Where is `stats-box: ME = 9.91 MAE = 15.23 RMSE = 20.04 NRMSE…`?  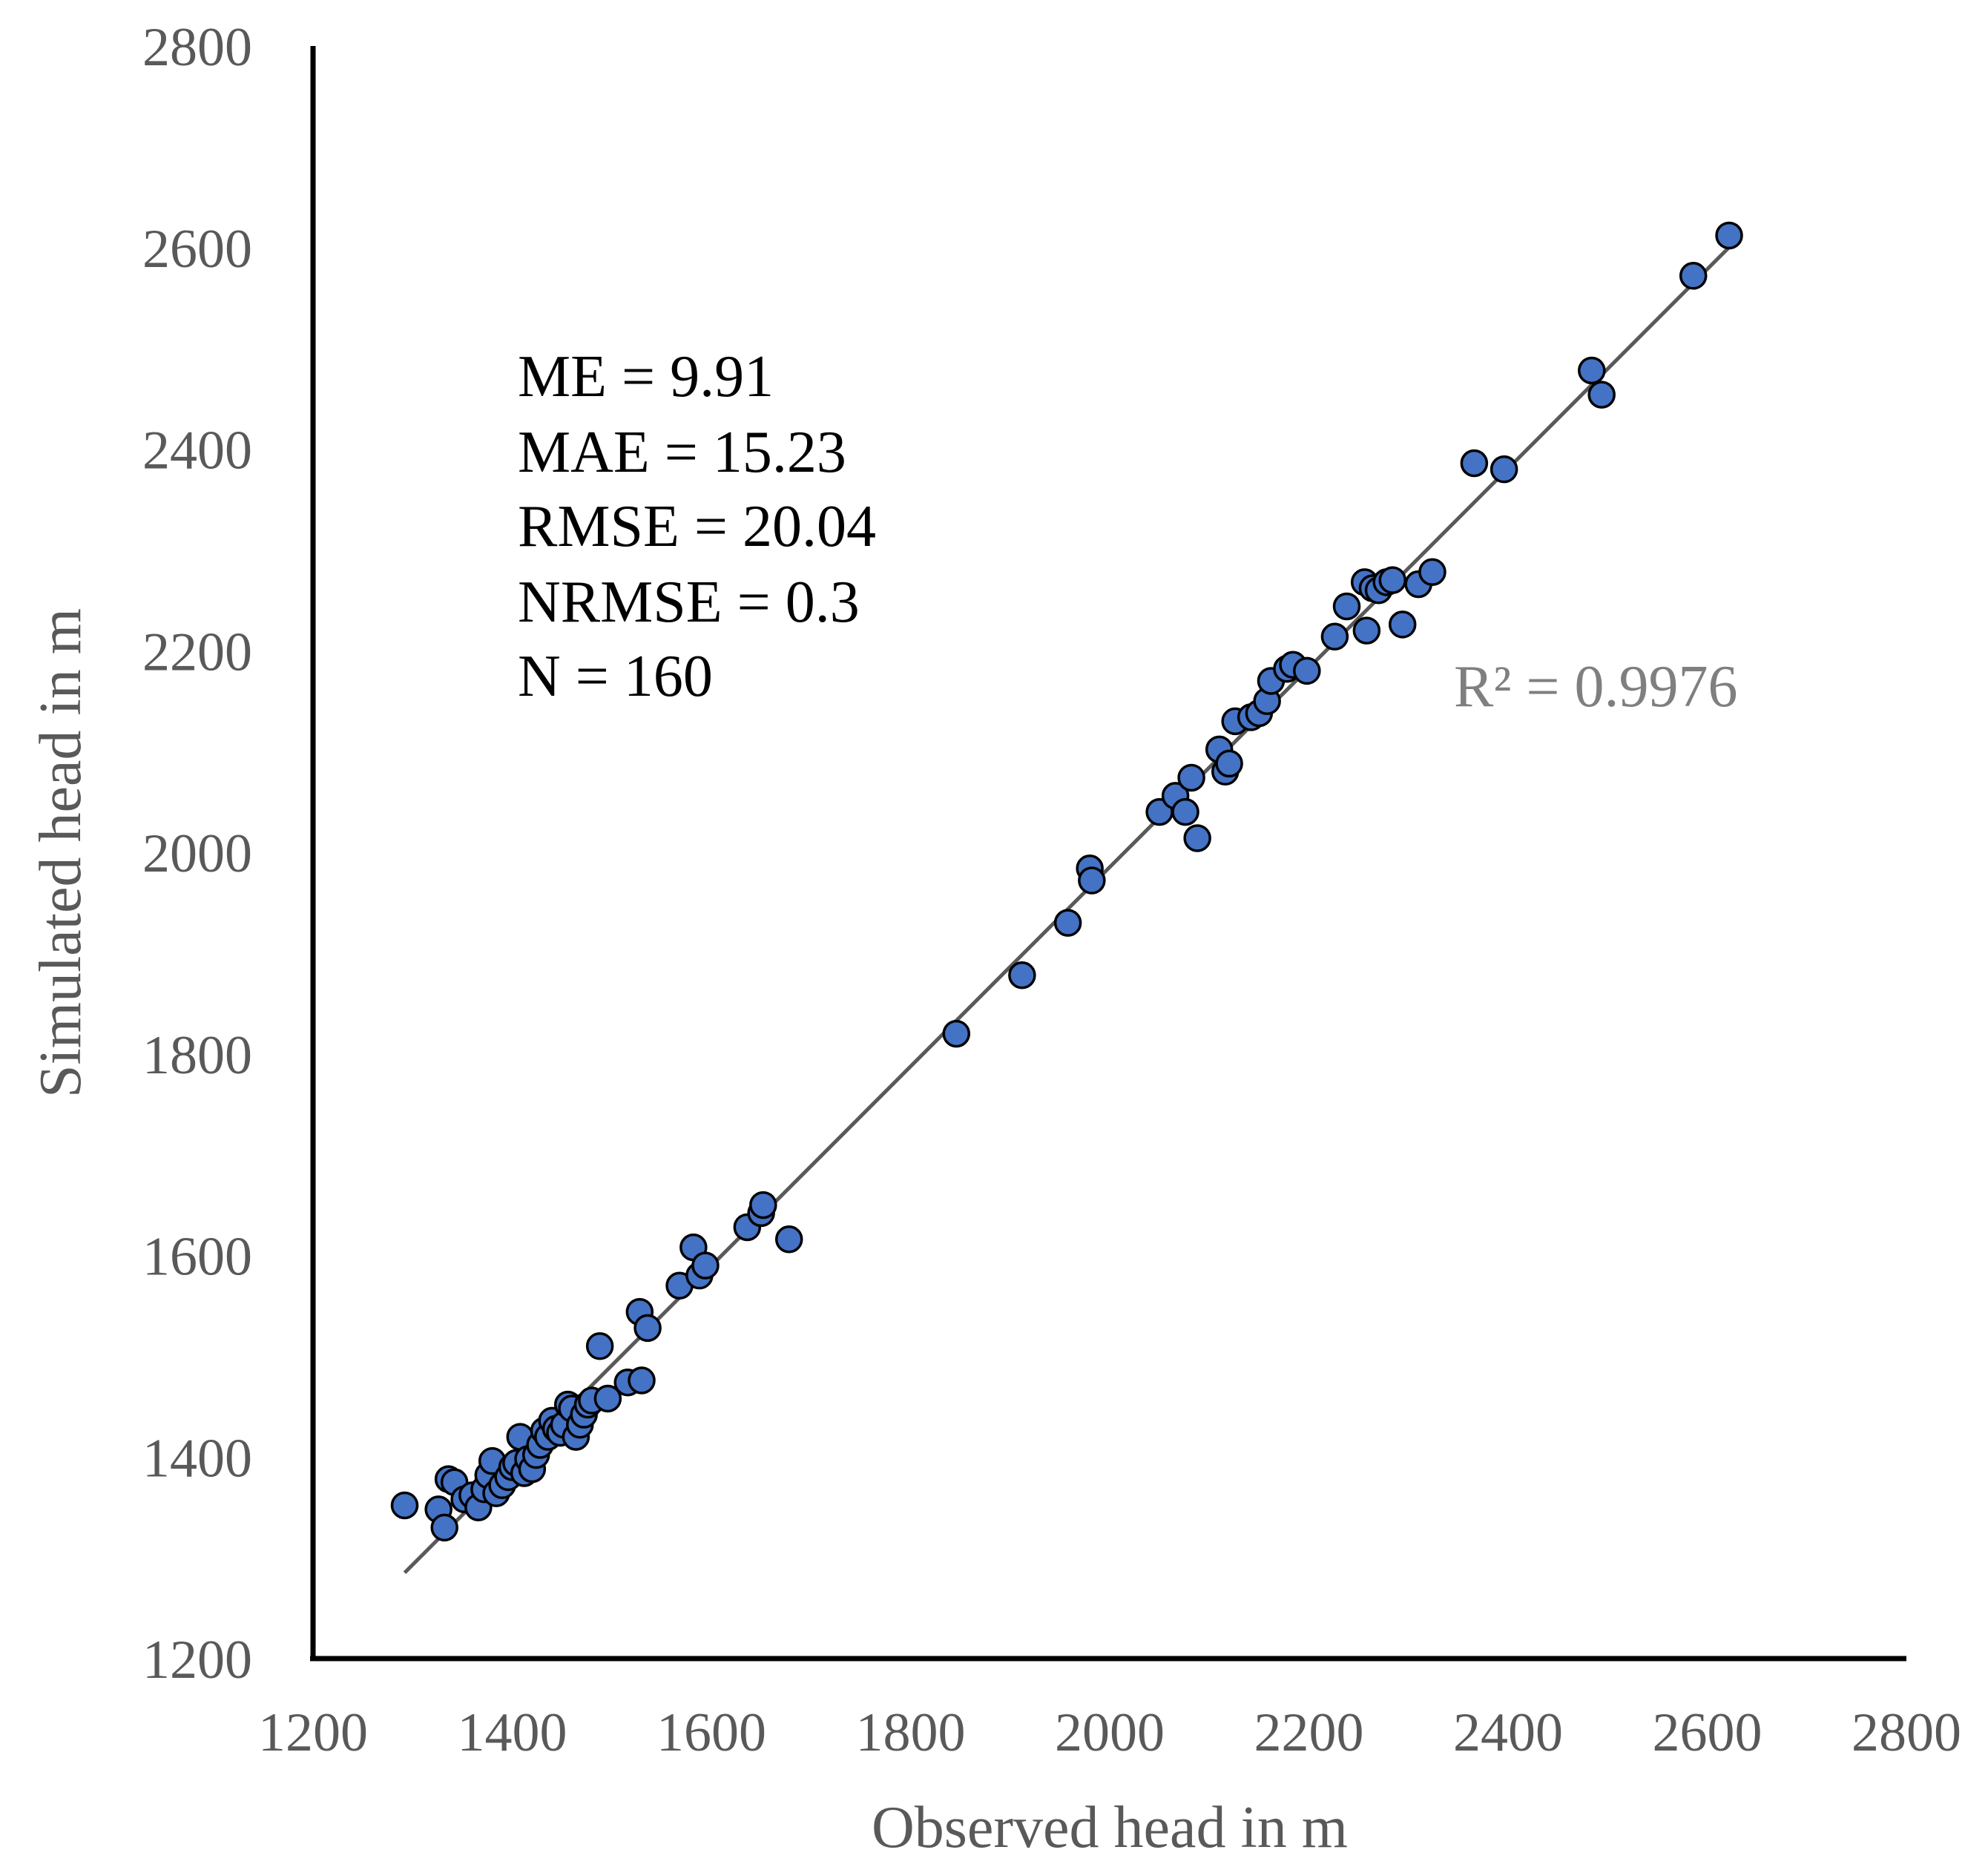
stats-box: ME = 9.91 MAE = 15.23 RMSE = 20.04 NRMSE… is located at coordinates (697, 526).